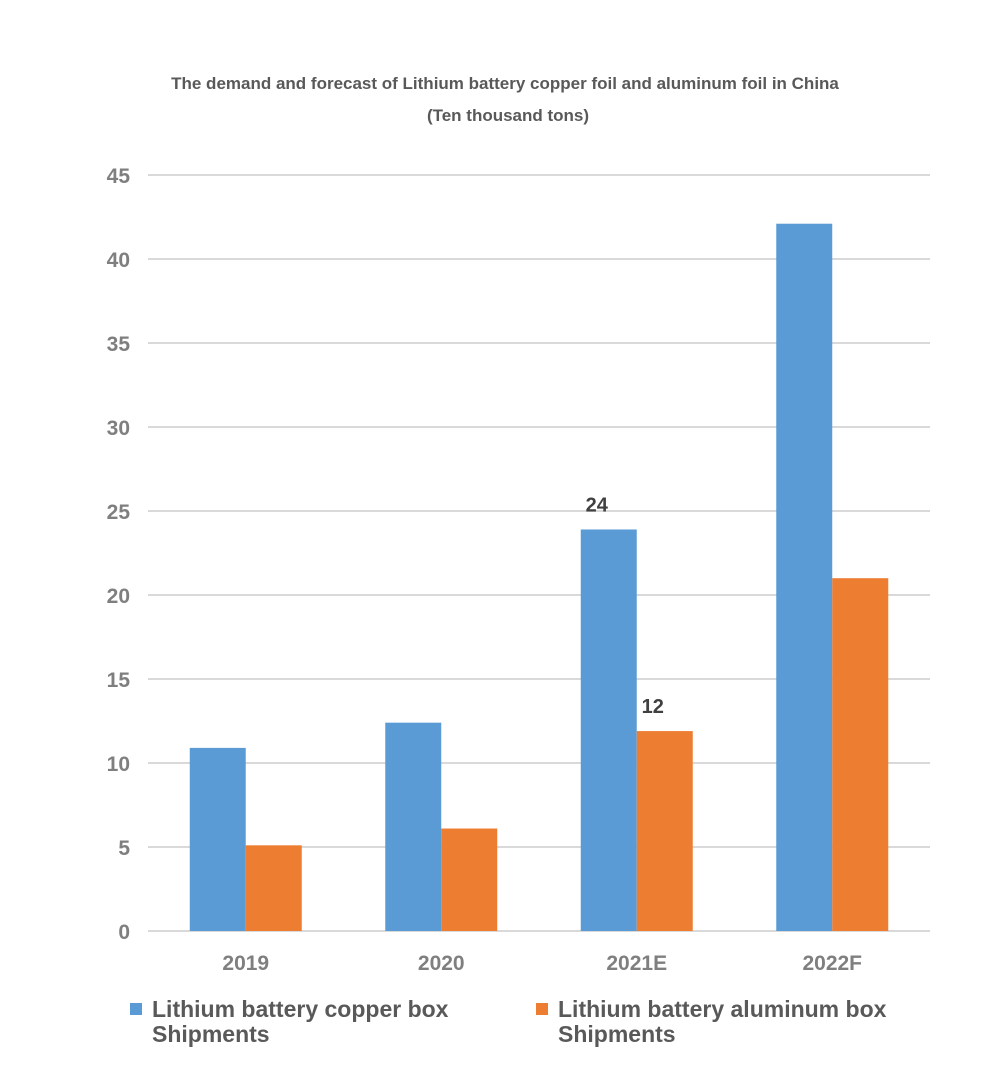  I want to click on y-tick-label: 40, so click(118, 260).